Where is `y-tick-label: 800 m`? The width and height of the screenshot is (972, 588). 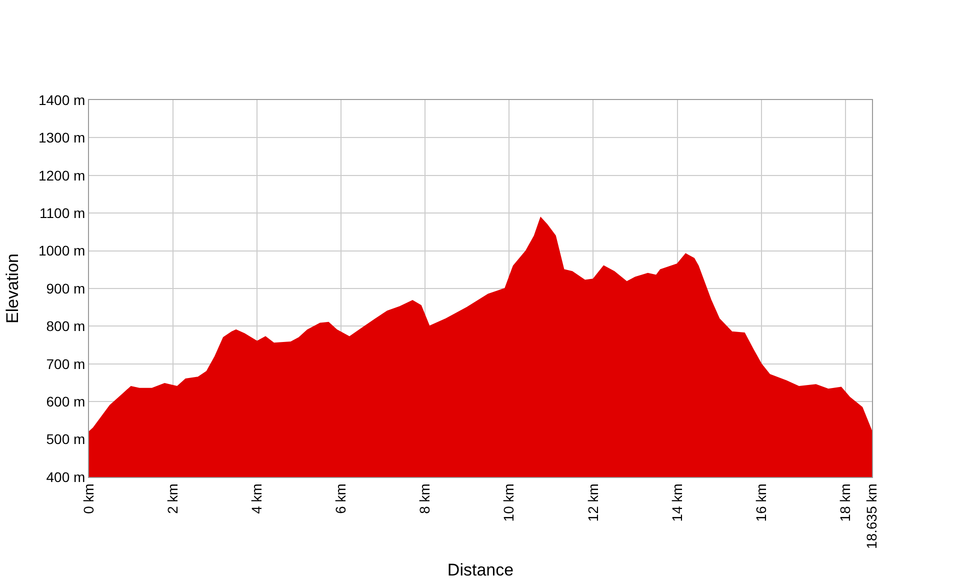 y-tick-label: 800 m is located at coordinates (66, 326).